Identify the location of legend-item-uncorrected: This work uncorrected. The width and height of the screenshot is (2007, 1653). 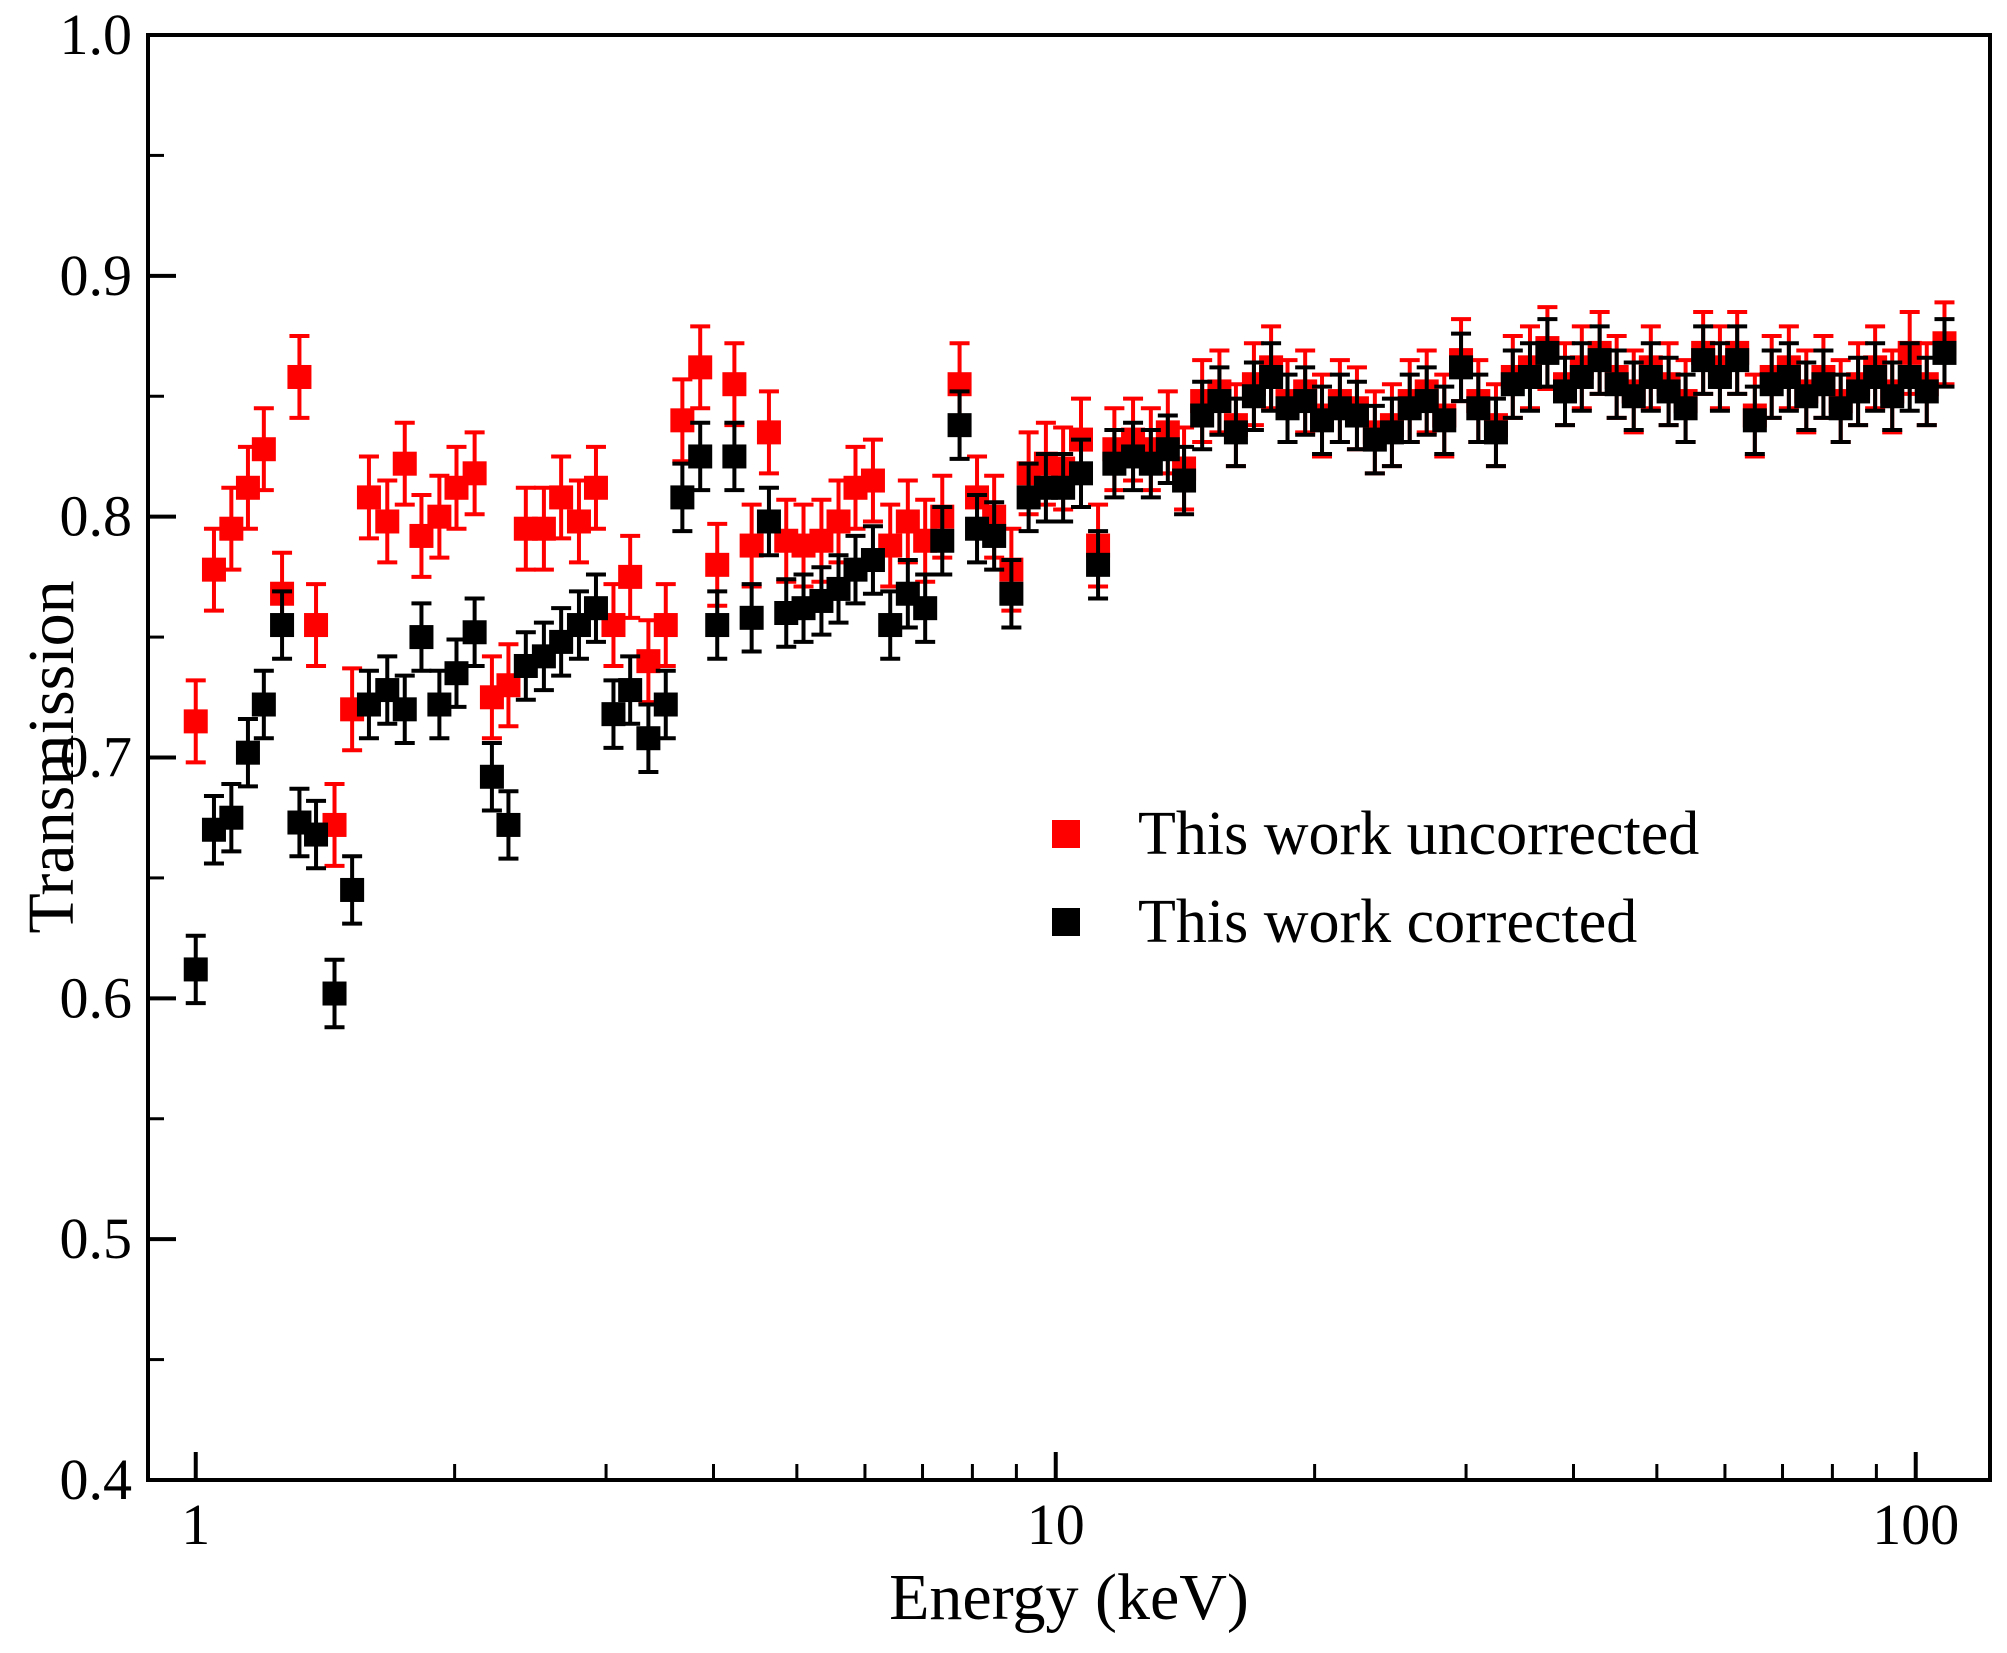
(1368, 834).